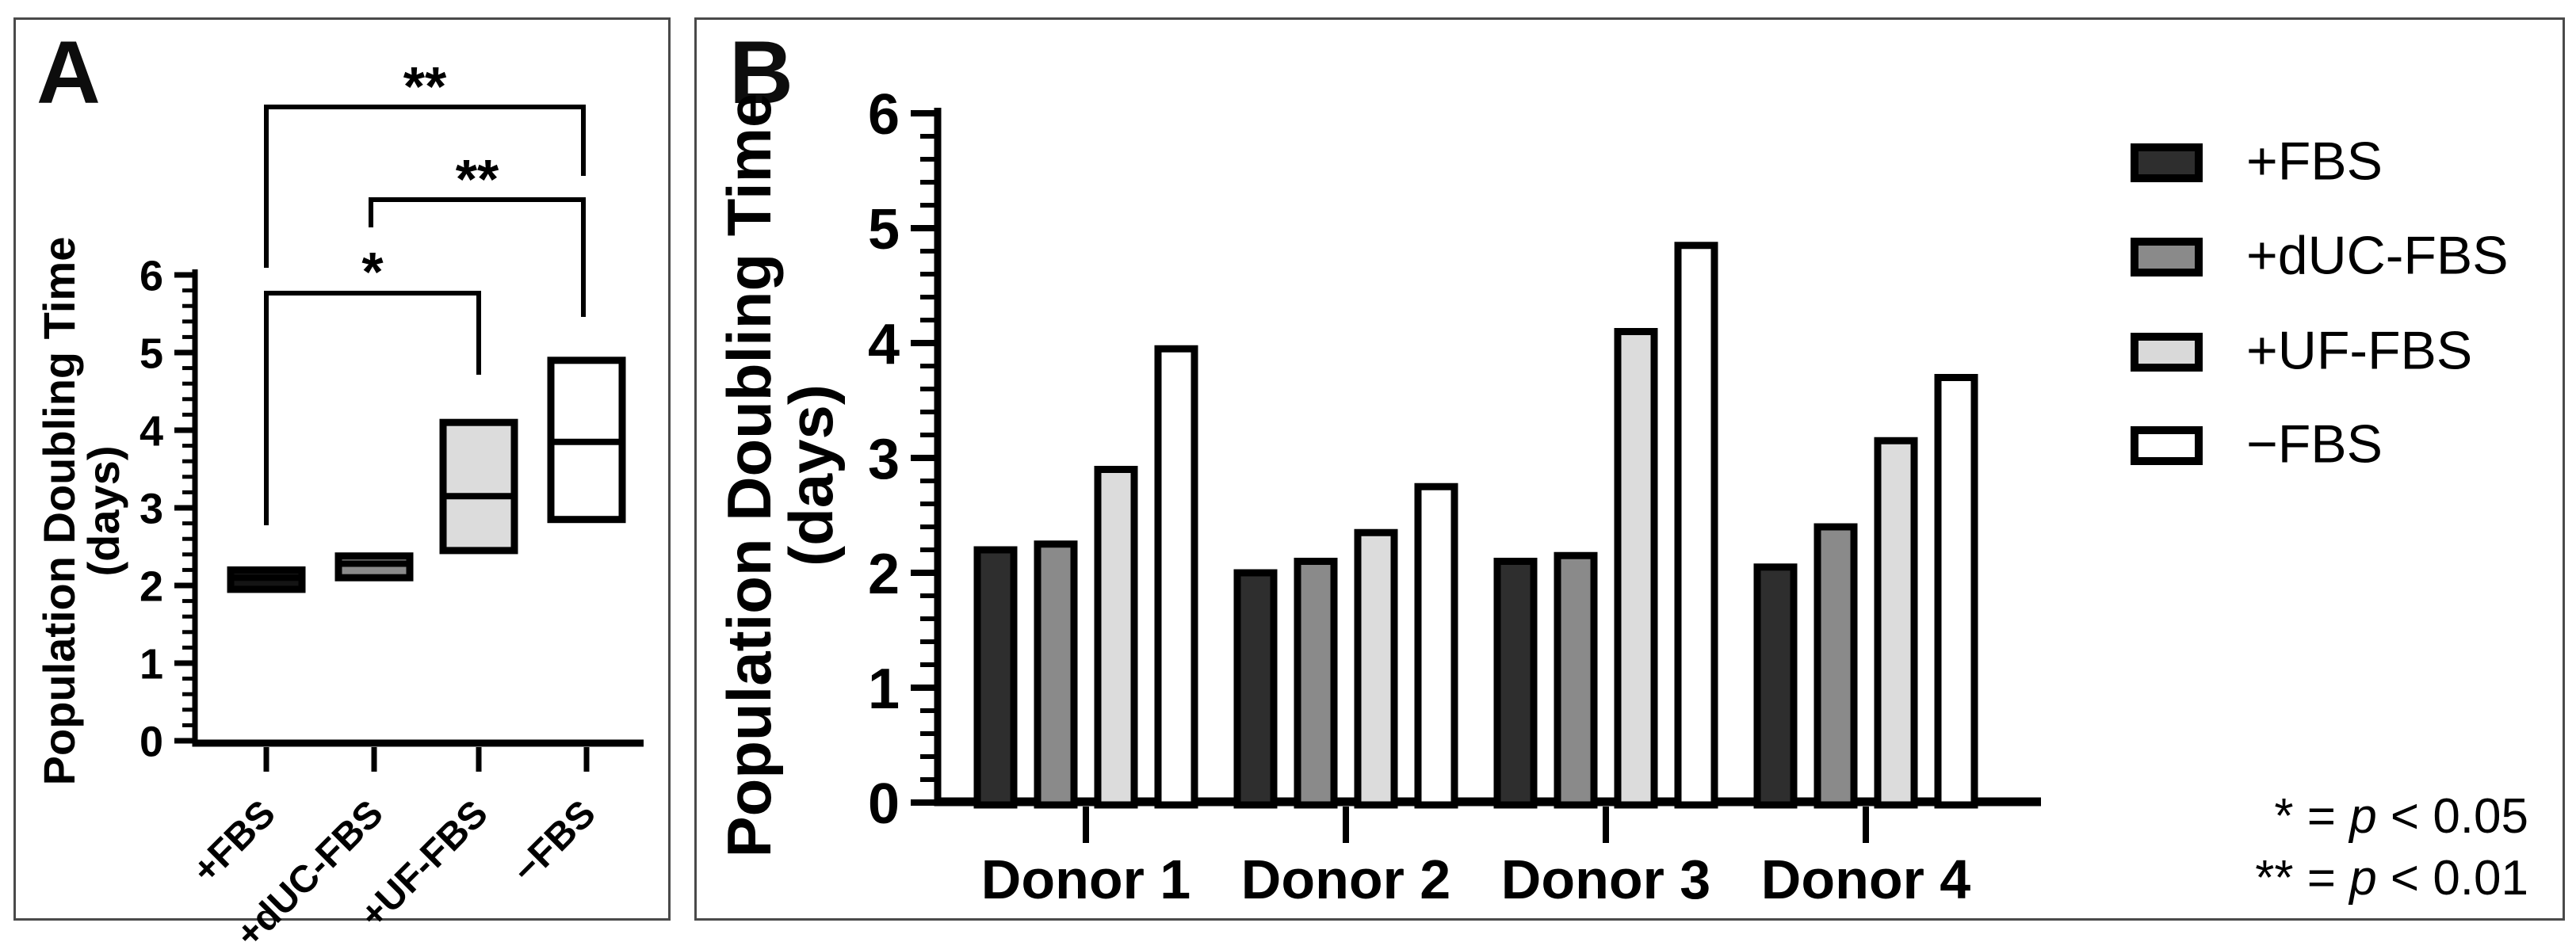 This screenshot has width=2576, height=942. I want to click on significance-brackets: *****, so click(425, 290).